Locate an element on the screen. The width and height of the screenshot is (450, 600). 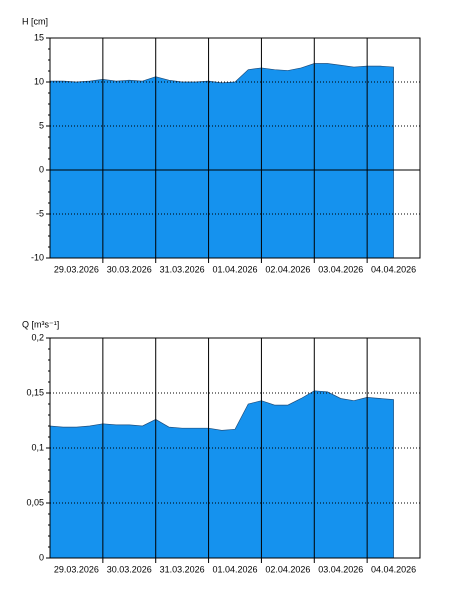
y-tick-label: 0,2 is located at coordinates (37, 337).